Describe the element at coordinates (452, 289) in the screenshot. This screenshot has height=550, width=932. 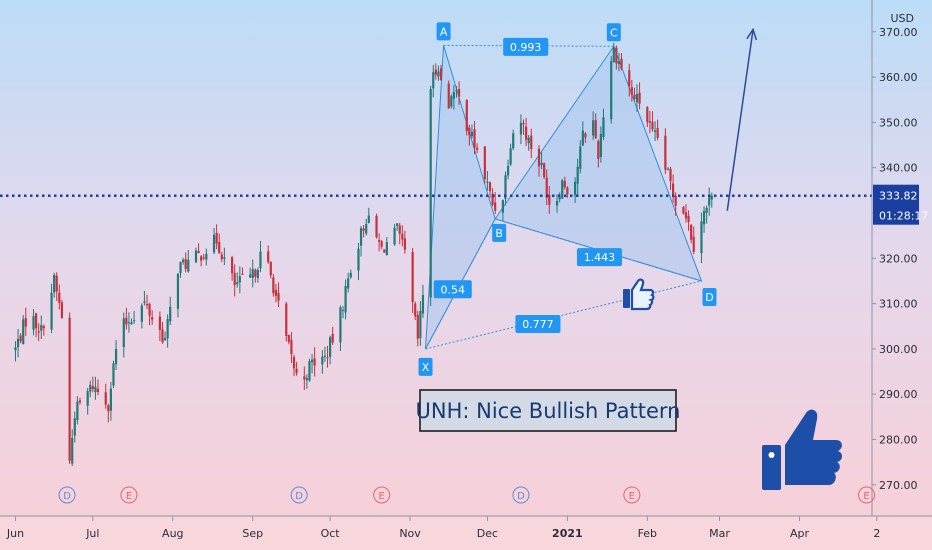
I see `ratio-label-x-b: 0.54` at that location.